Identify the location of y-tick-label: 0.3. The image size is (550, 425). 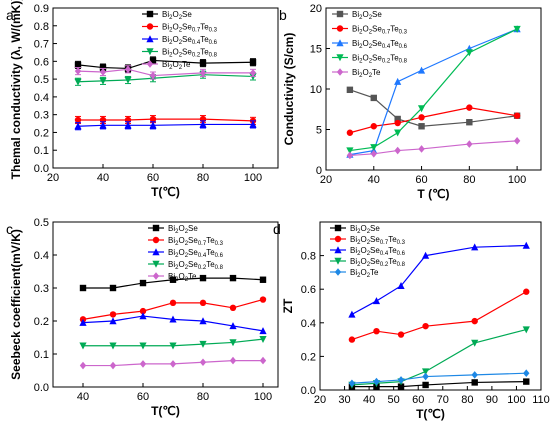
(41, 289).